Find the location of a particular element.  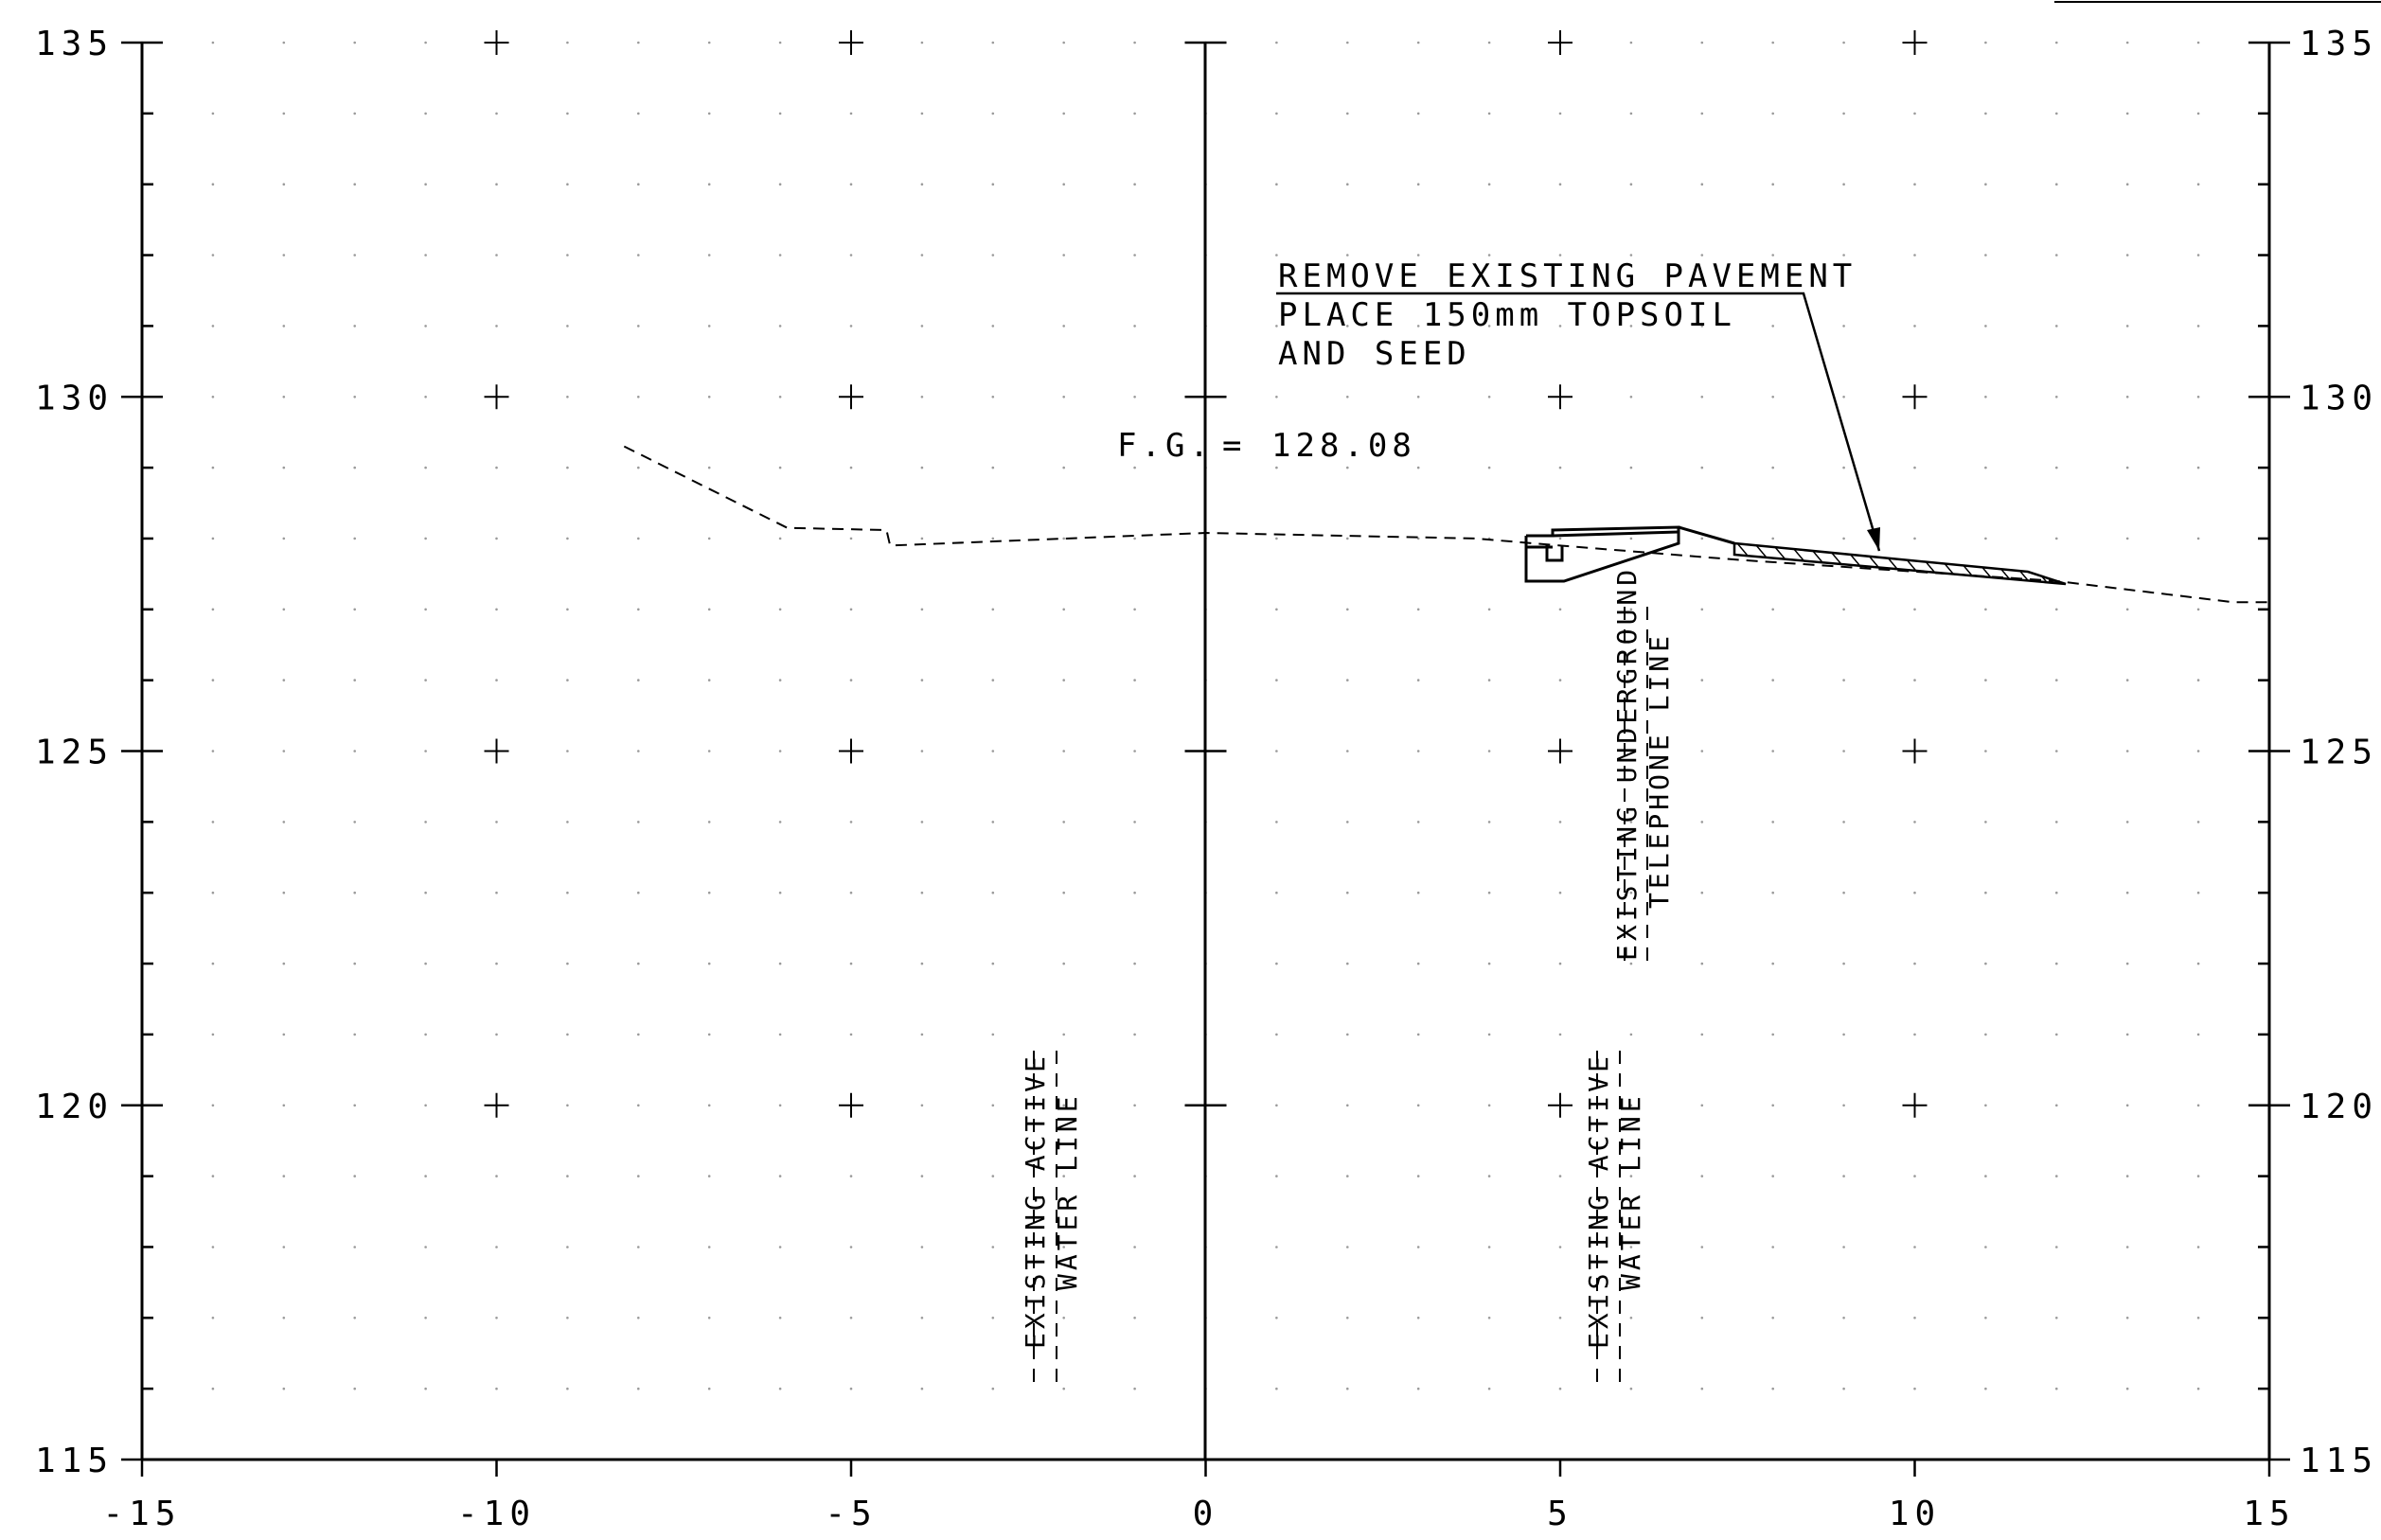

gutter-lip is located at coordinates (1555, 553).